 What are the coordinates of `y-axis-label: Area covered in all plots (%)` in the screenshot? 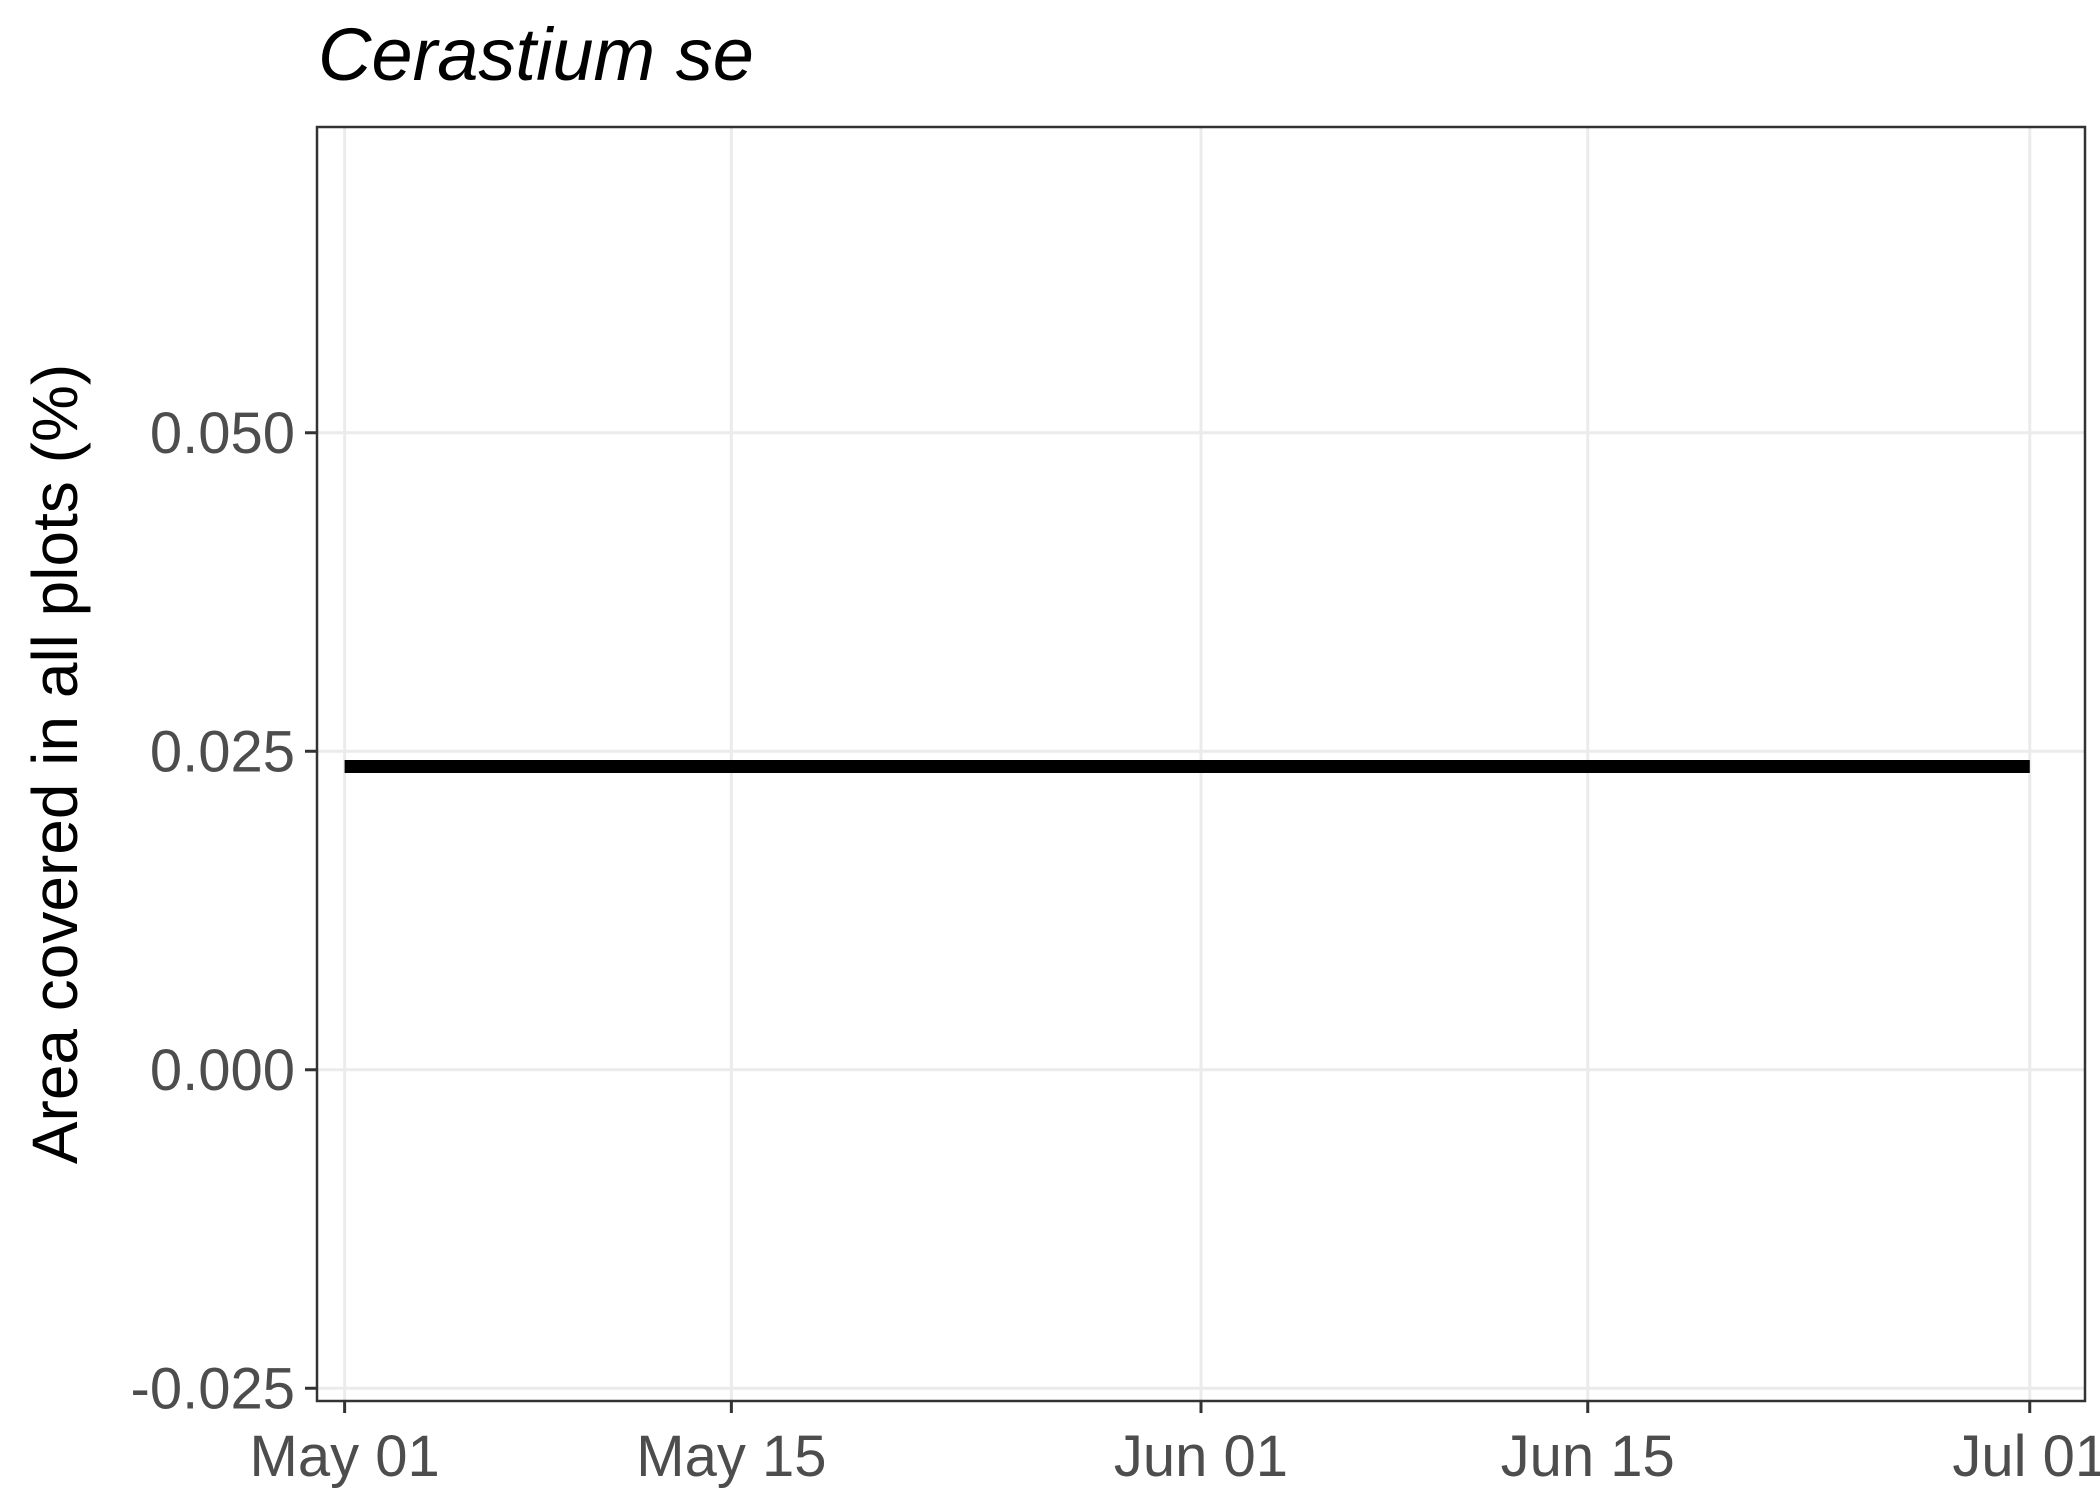 It's located at (55, 764).